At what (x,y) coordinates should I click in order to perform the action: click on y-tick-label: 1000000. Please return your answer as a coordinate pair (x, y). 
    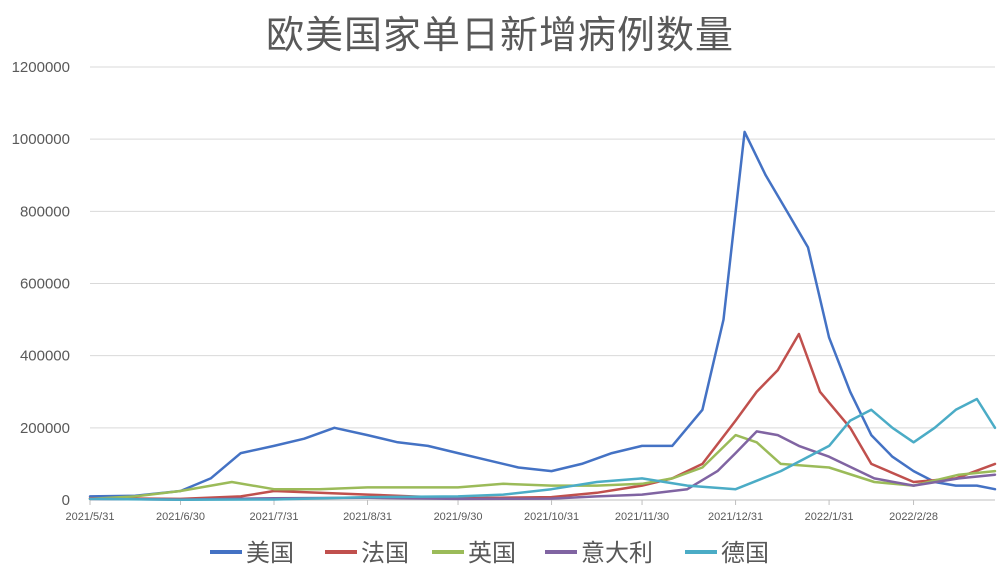
    Looking at the image, I should click on (41, 139).